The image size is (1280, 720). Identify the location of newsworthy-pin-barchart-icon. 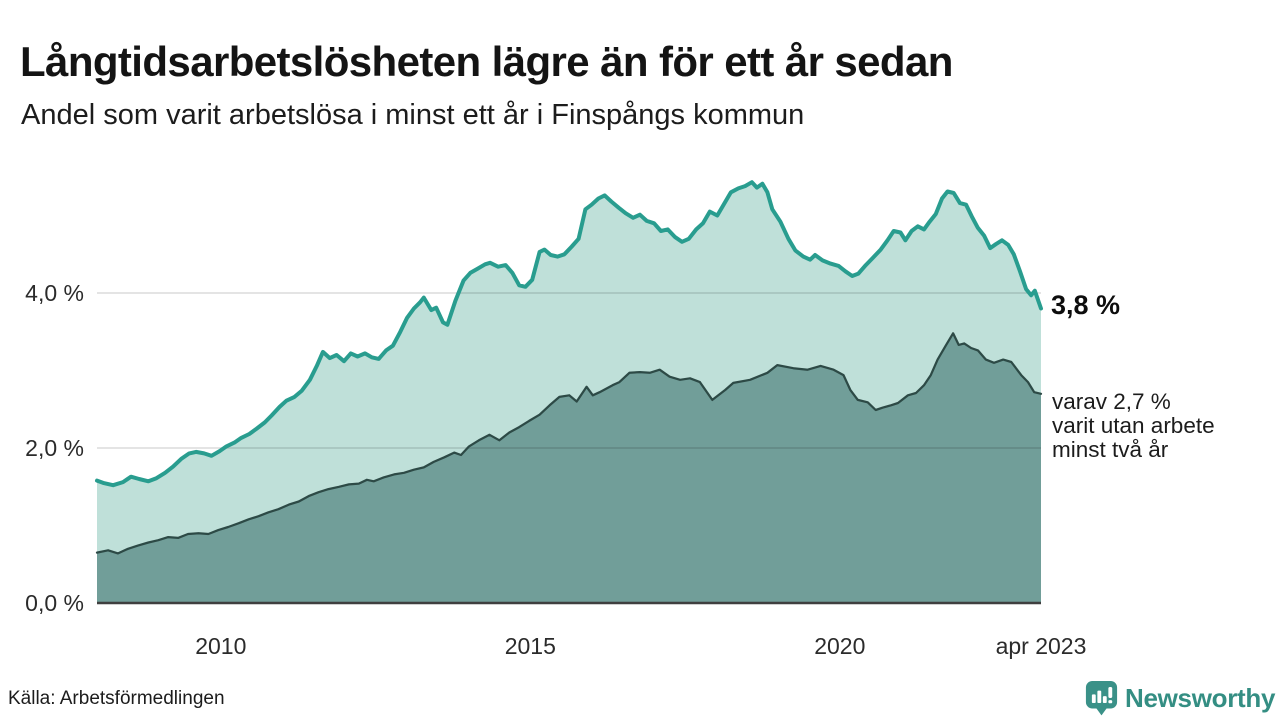
(1101, 698).